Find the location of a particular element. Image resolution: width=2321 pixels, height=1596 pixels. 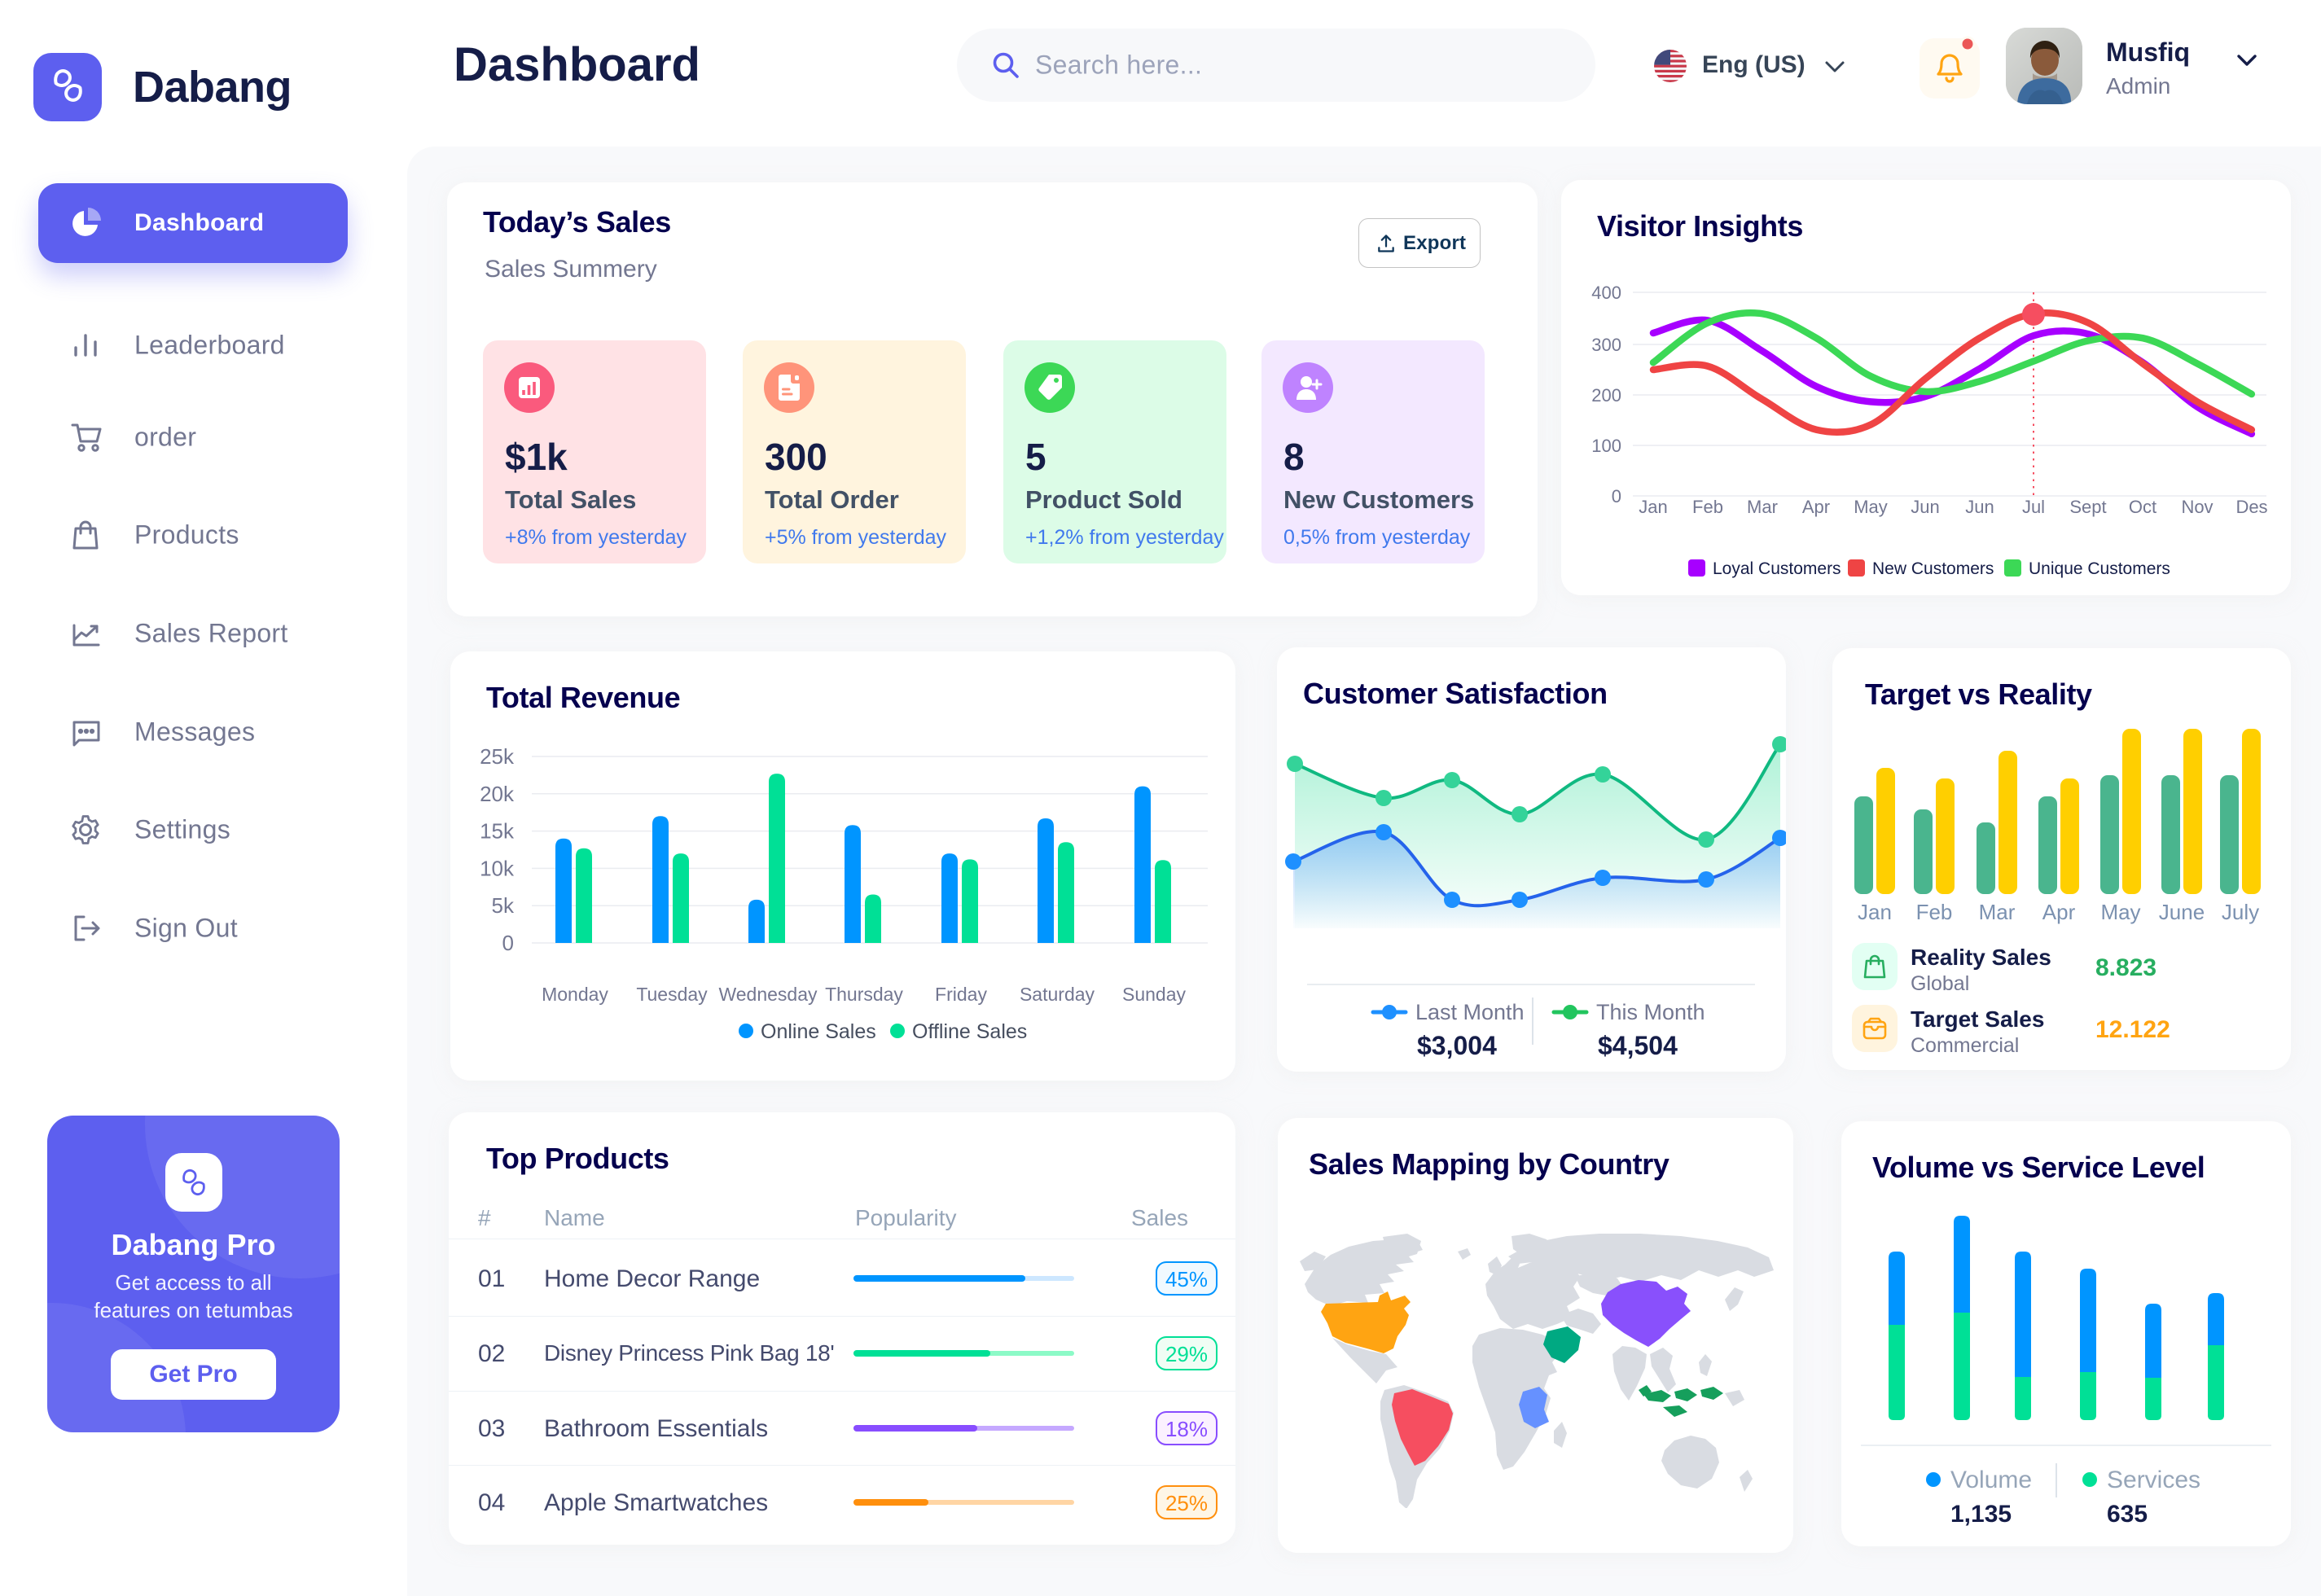

svg-text: 400 is located at coordinates (1606, 293).